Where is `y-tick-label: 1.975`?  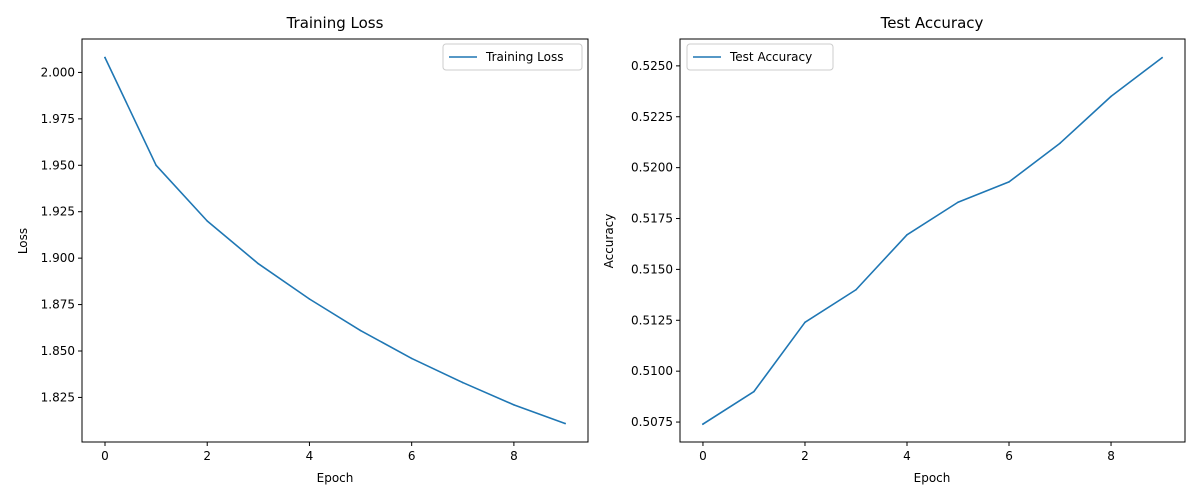
y-tick-label: 1.975 is located at coordinates (58, 119).